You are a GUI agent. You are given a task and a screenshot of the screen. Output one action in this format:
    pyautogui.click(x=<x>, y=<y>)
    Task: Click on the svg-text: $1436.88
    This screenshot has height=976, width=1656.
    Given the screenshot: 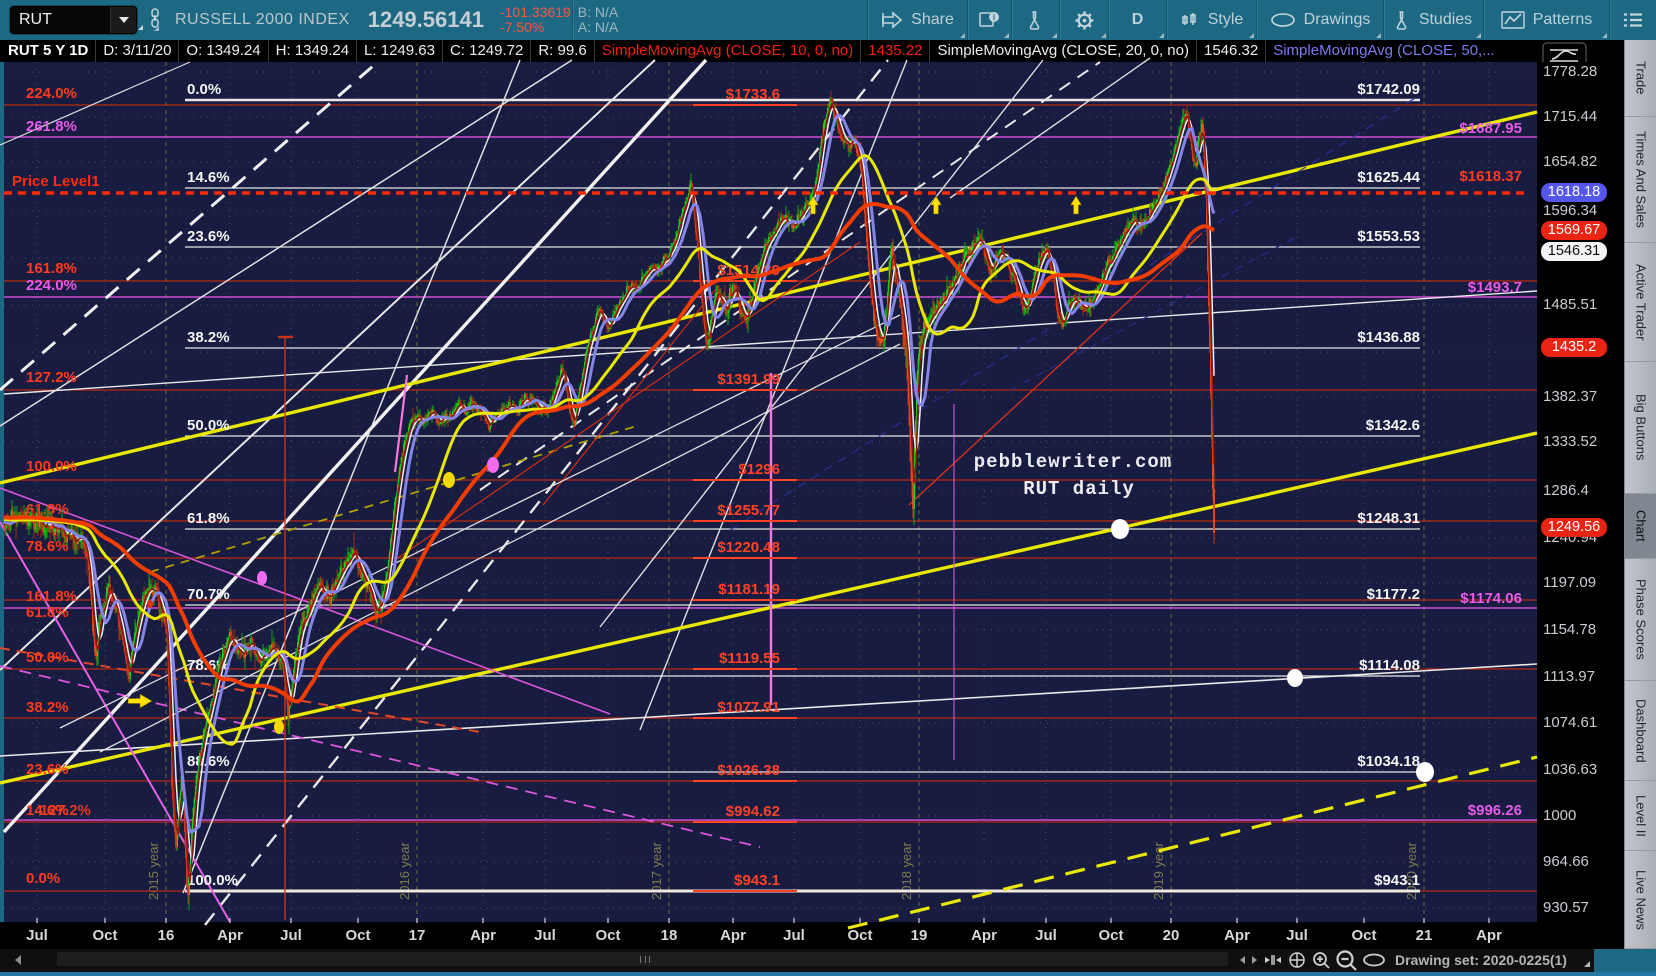 What is the action you would take?
    pyautogui.click(x=1388, y=337)
    